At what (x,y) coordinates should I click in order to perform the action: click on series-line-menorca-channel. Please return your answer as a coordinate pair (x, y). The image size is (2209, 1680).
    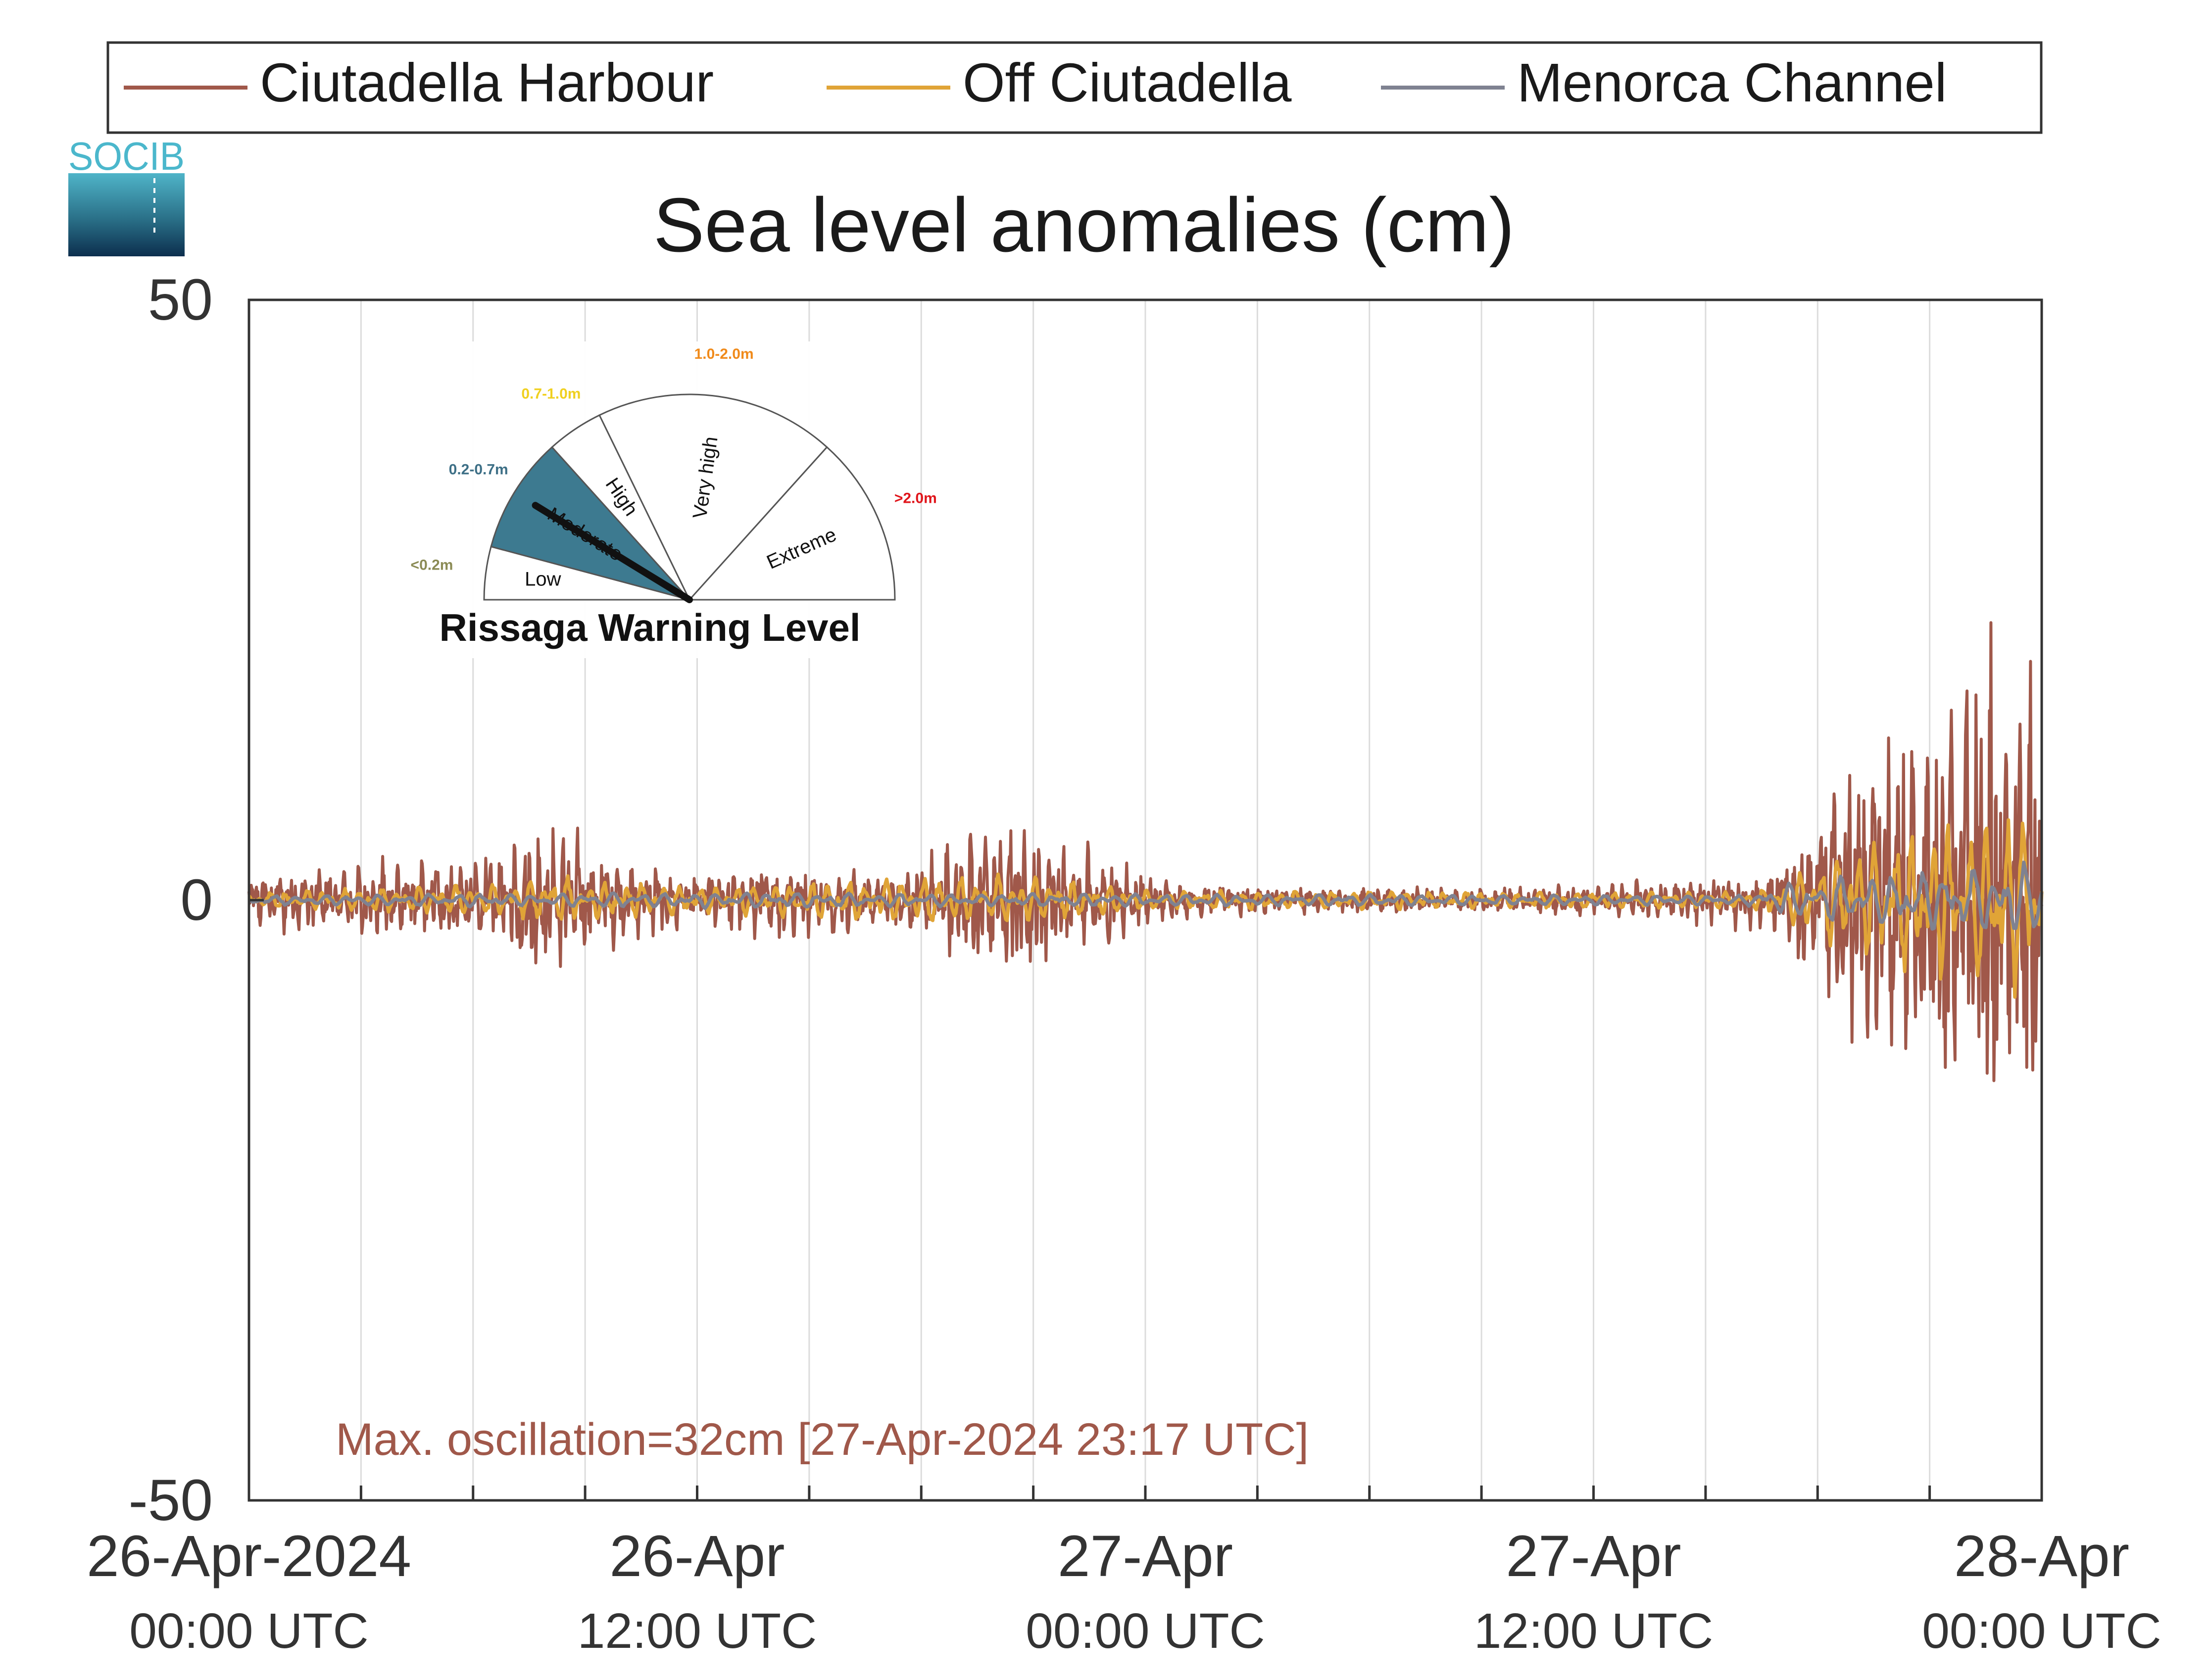
    Looking at the image, I should click on (1146, 896).